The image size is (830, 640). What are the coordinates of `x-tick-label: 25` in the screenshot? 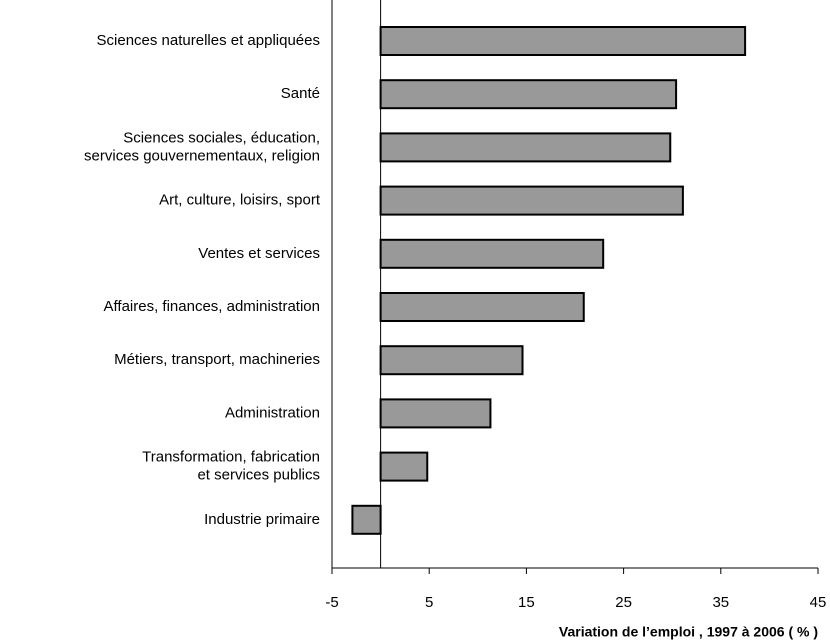 It's located at (623, 602).